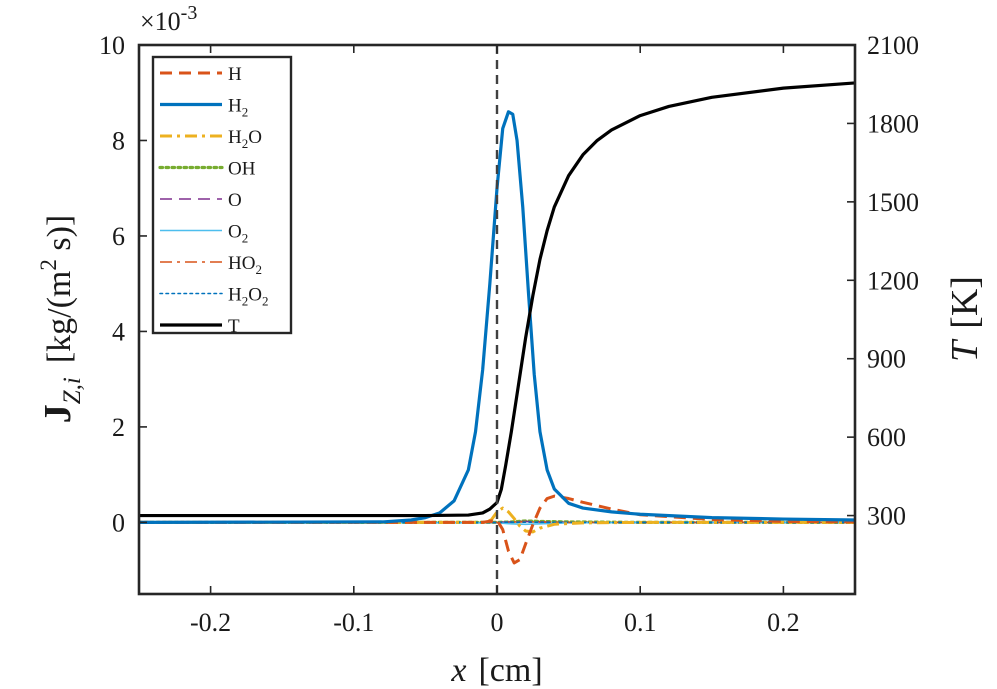  What do you see at coordinates (189, 13) in the screenshot?
I see `y-left-multiplier-exp: -3` at bounding box center [189, 13].